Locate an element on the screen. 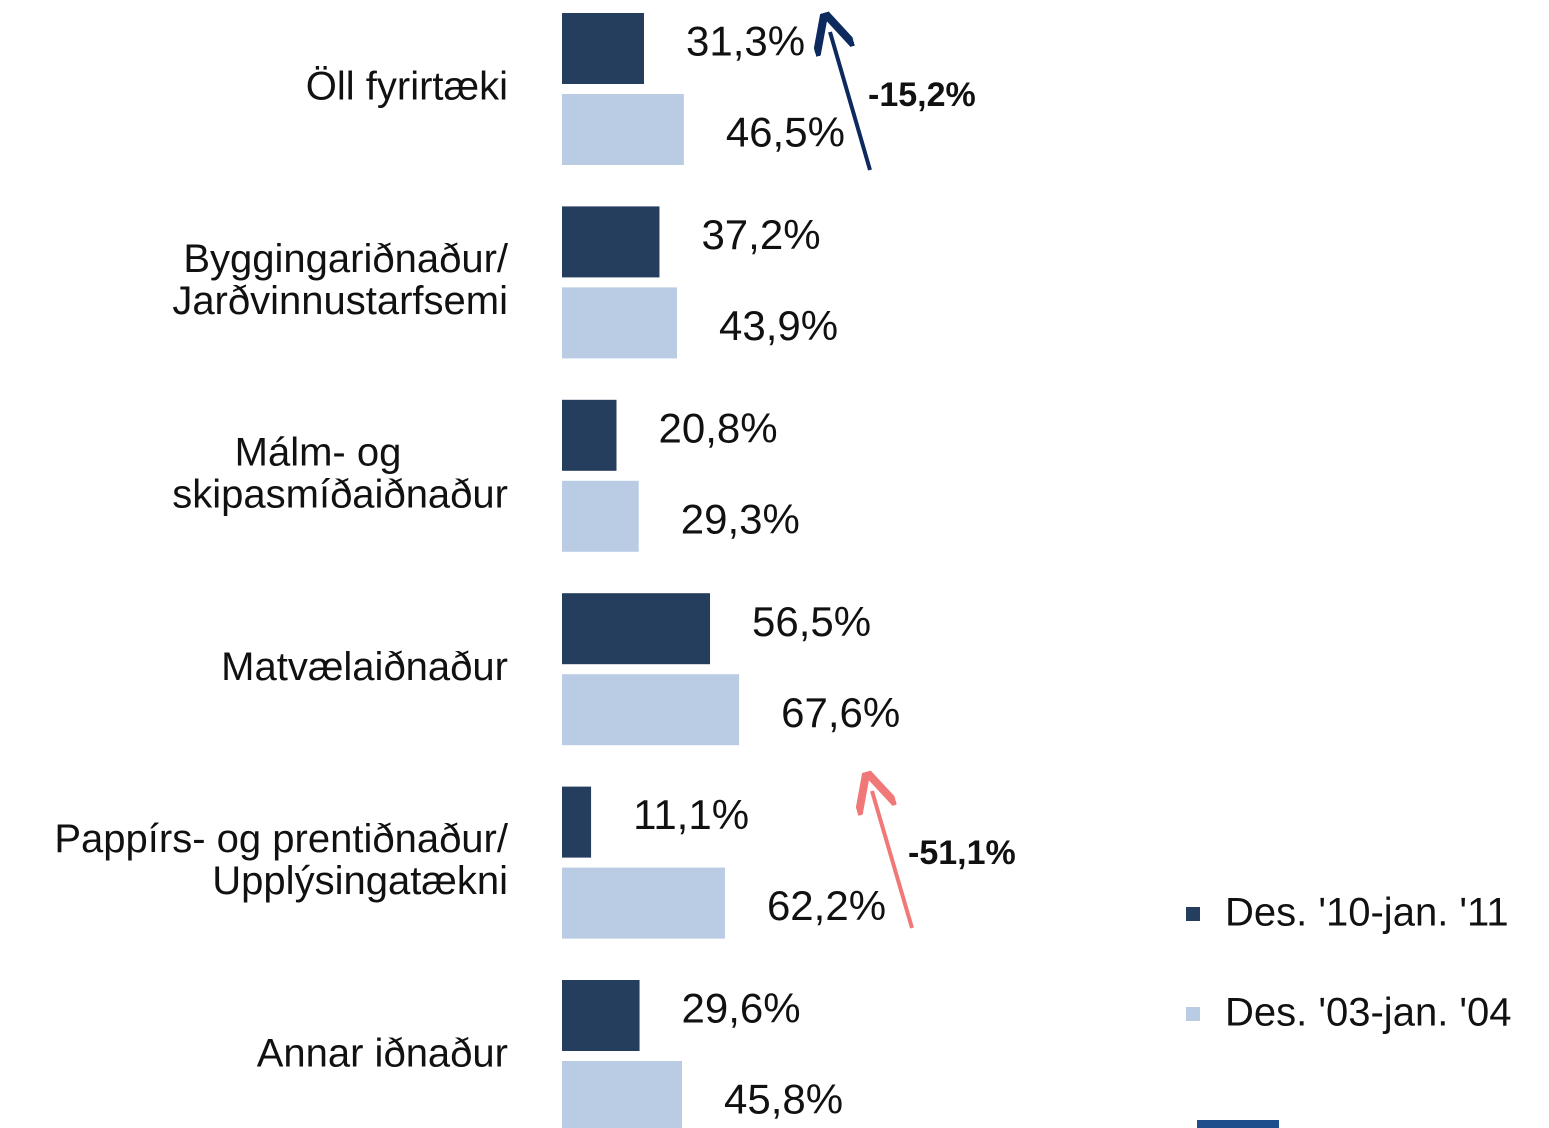 Image resolution: width=1549 pixels, height=1128 pixels. legend-label: Des. '10-jan. '11 is located at coordinates (1367, 913).